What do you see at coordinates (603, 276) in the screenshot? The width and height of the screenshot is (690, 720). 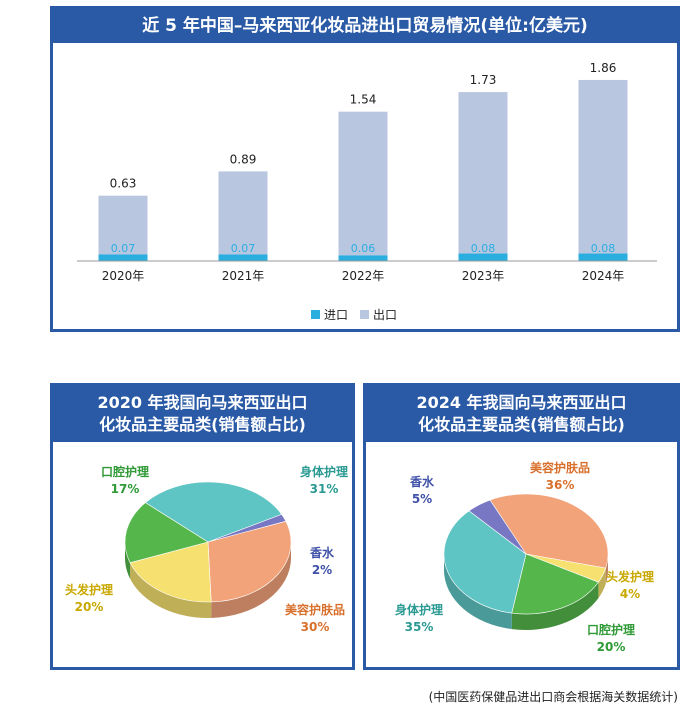 I see `x-tick-label: 2024年` at bounding box center [603, 276].